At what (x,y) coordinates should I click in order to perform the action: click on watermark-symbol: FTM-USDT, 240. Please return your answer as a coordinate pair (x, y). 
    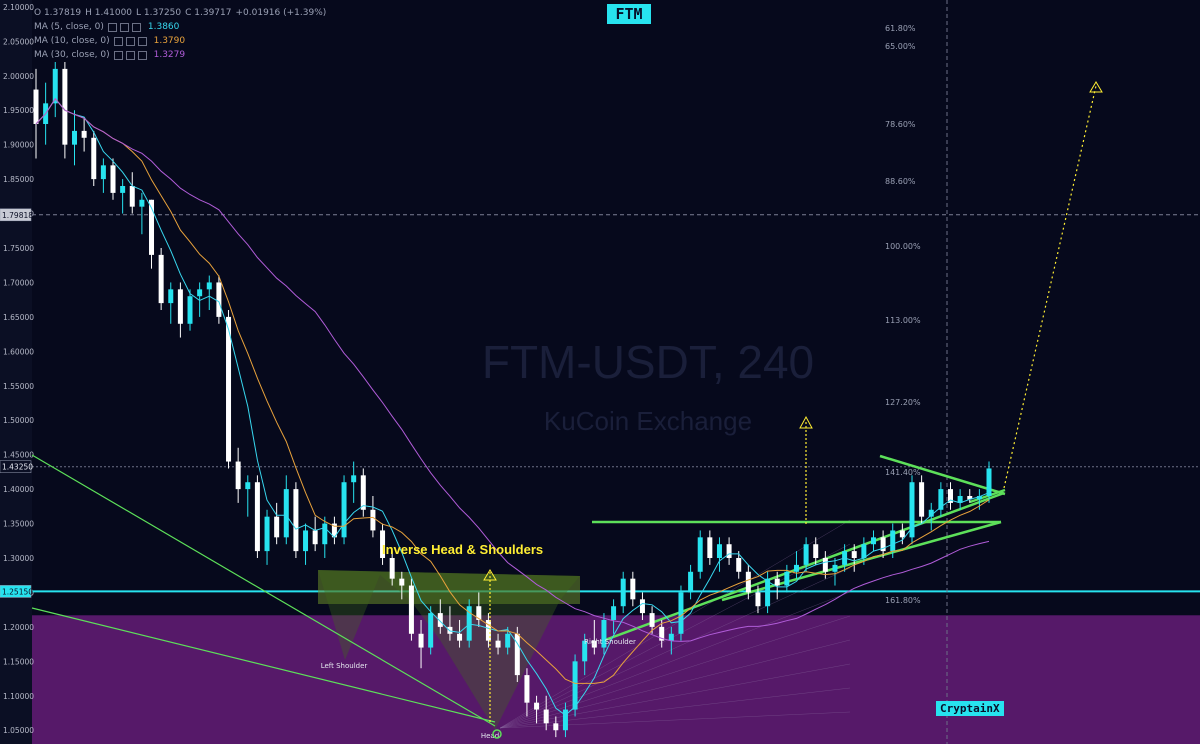
    Looking at the image, I should click on (648, 362).